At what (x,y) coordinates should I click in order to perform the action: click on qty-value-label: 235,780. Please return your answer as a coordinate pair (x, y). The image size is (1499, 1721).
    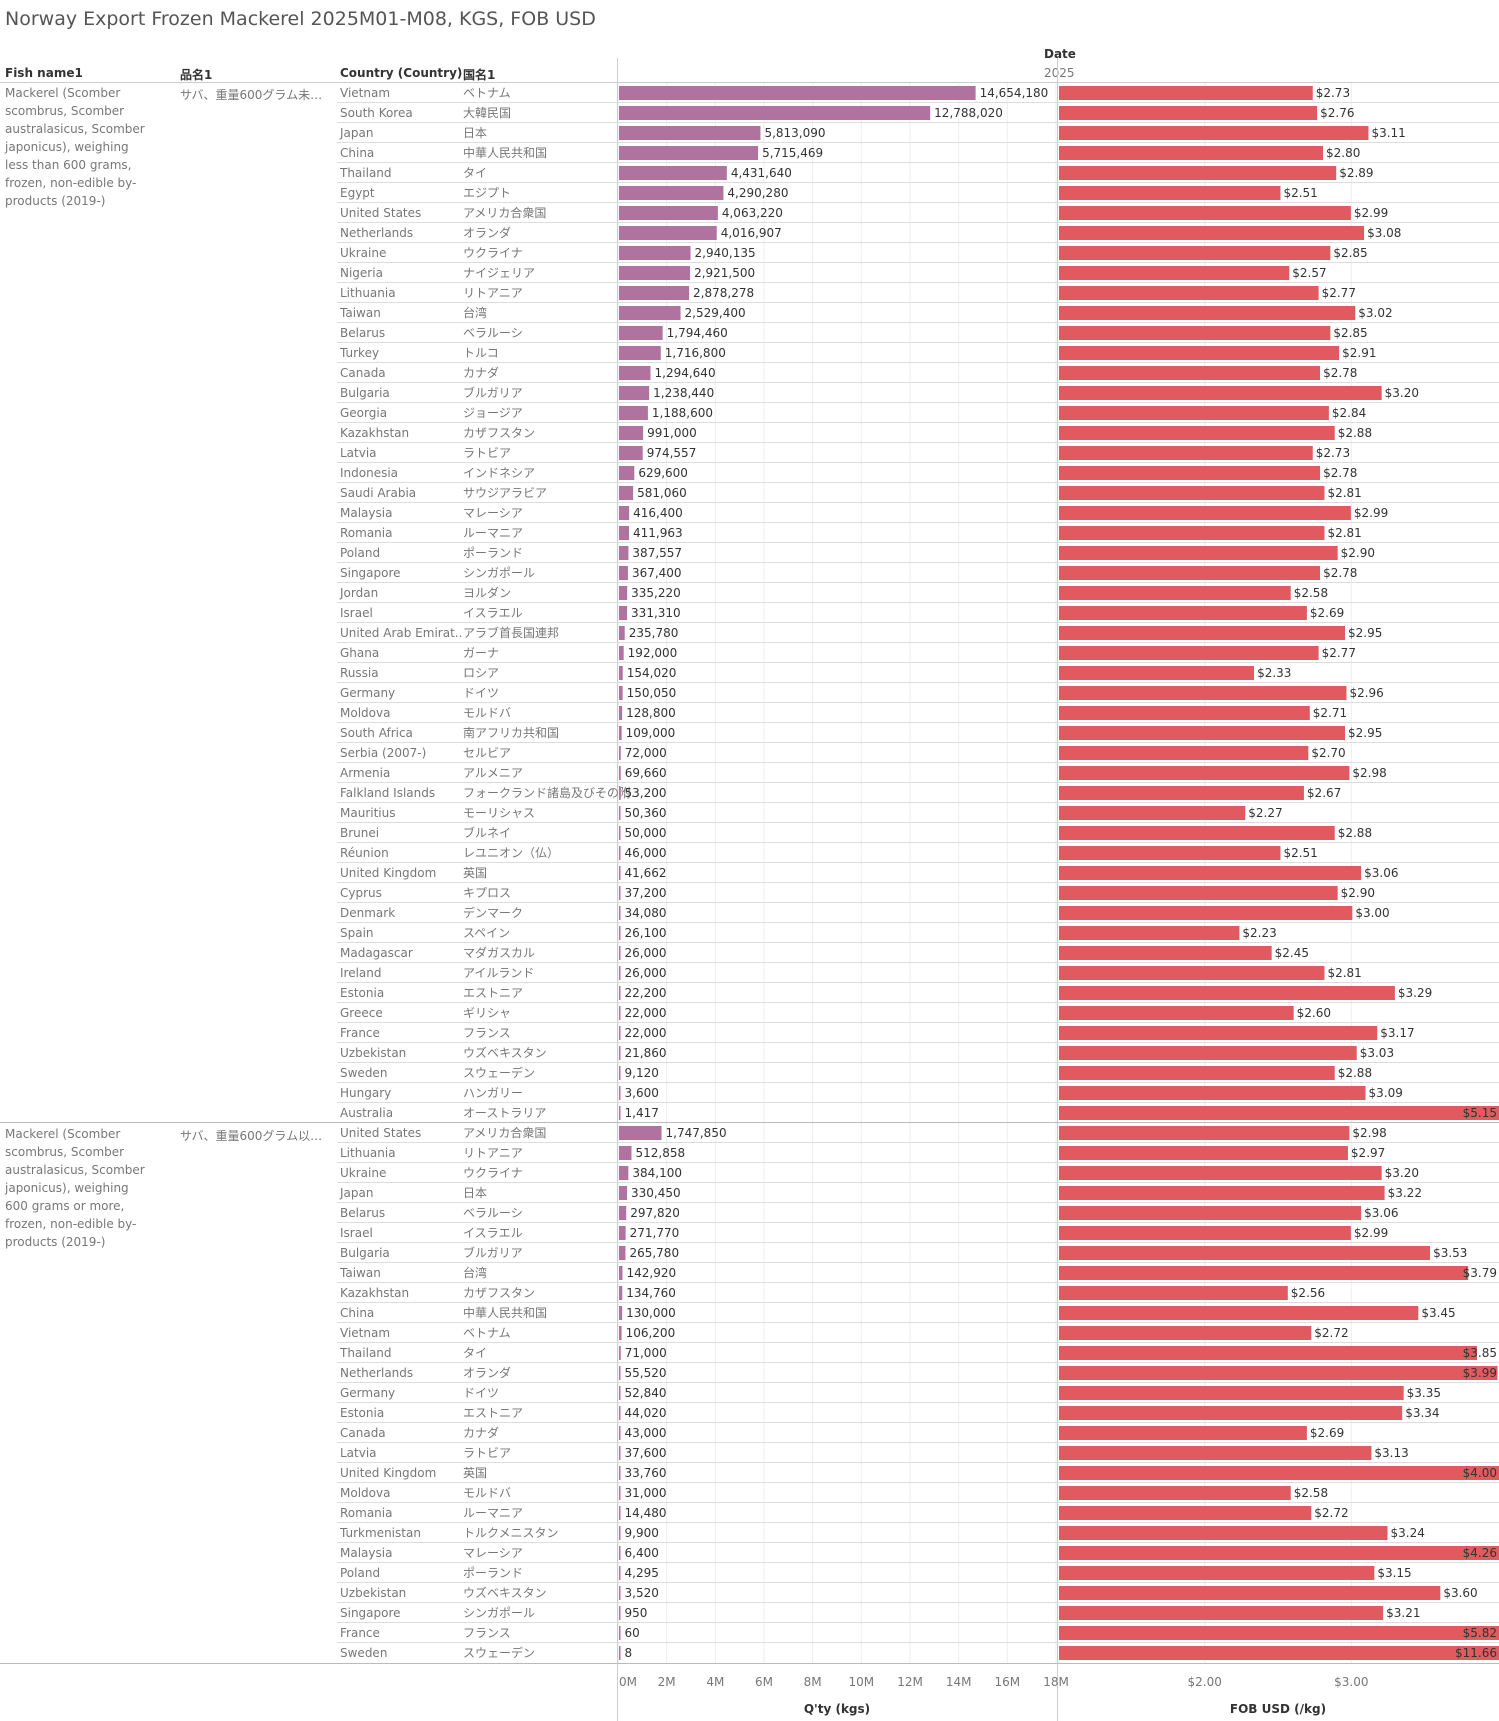
    Looking at the image, I should click on (654, 633).